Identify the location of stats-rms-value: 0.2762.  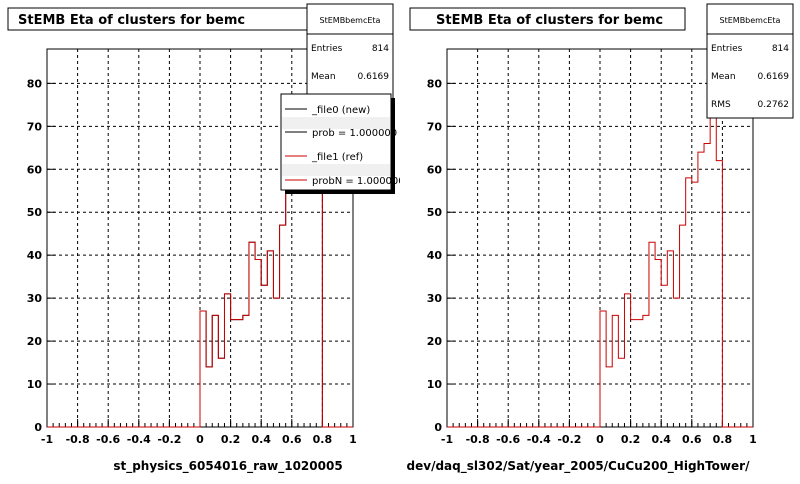
(774, 105).